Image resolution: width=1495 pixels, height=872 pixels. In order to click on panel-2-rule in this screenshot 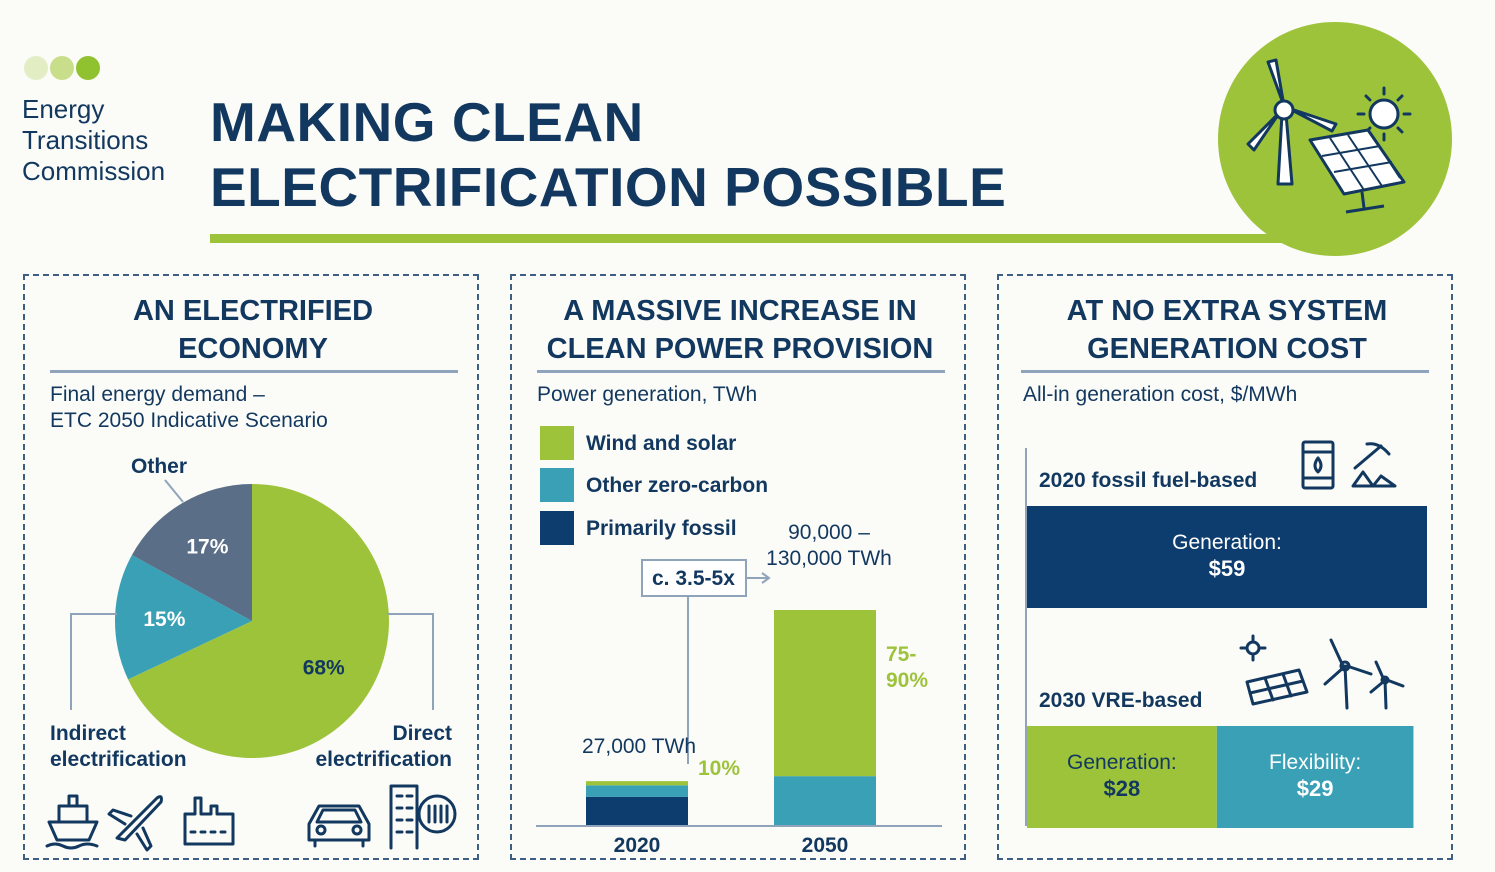, I will do `click(741, 371)`.